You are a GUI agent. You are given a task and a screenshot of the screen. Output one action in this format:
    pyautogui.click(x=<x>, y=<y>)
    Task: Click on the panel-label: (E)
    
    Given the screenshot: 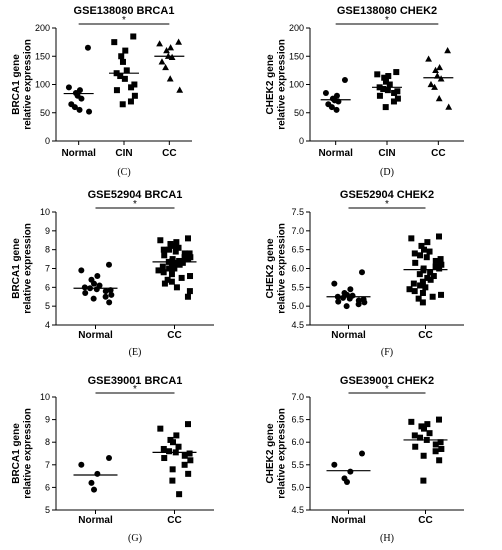 What is the action you would take?
    pyautogui.click(x=135, y=352)
    